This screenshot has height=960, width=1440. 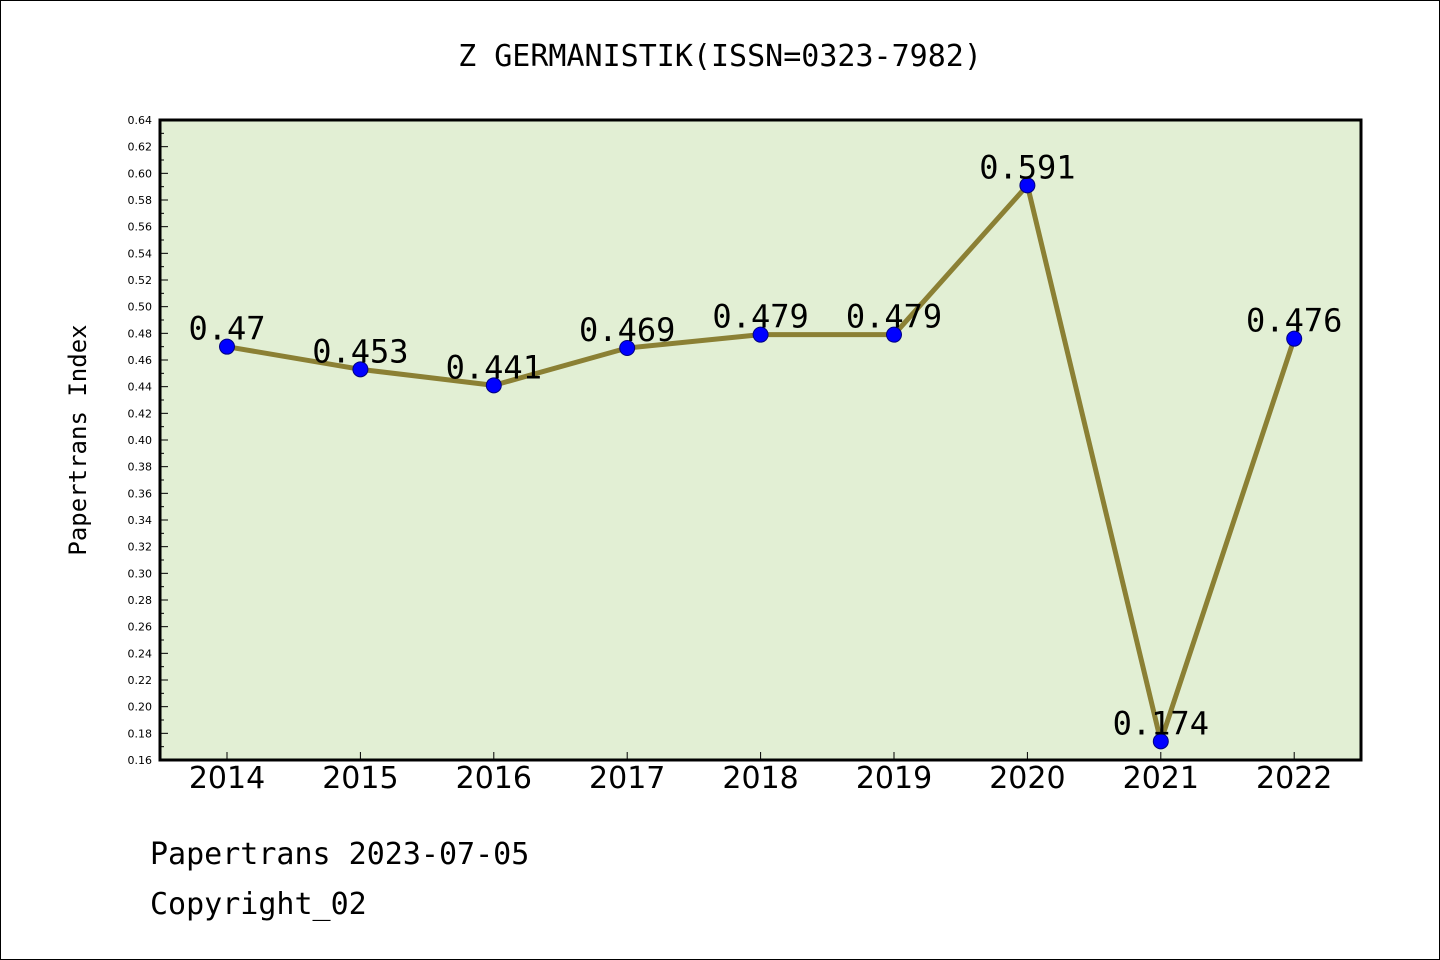 What do you see at coordinates (140, 173) in the screenshot?
I see `y-tick-label: 0.60` at bounding box center [140, 173].